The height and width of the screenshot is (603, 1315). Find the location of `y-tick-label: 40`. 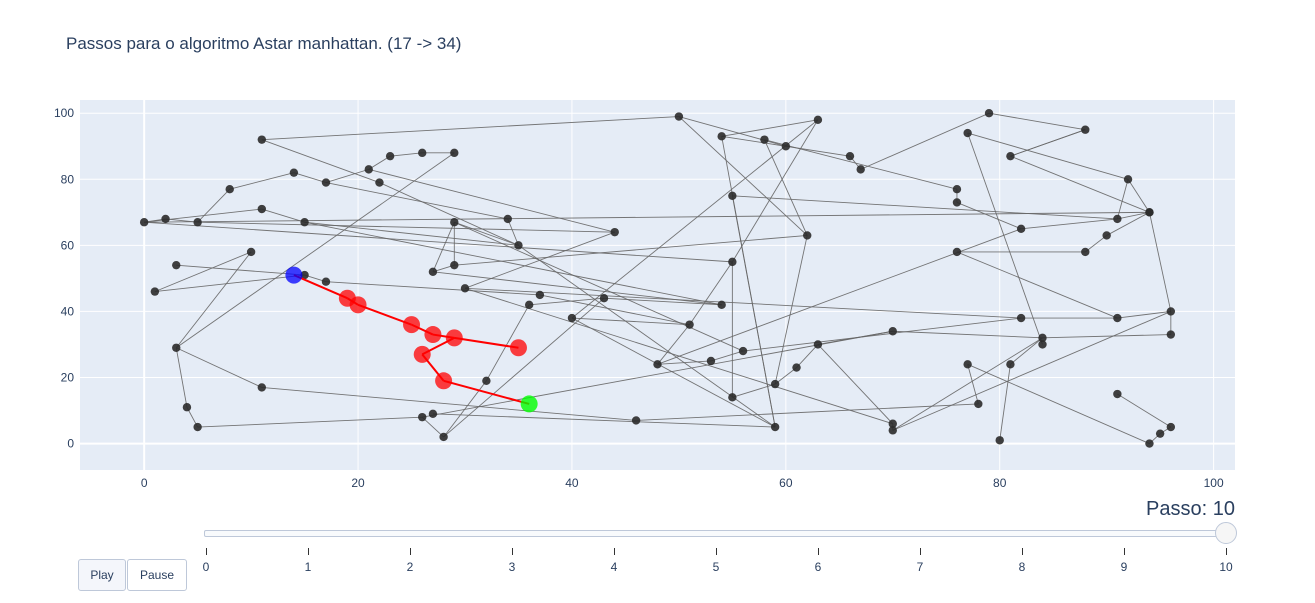

y-tick-label: 40 is located at coordinates (68, 311).